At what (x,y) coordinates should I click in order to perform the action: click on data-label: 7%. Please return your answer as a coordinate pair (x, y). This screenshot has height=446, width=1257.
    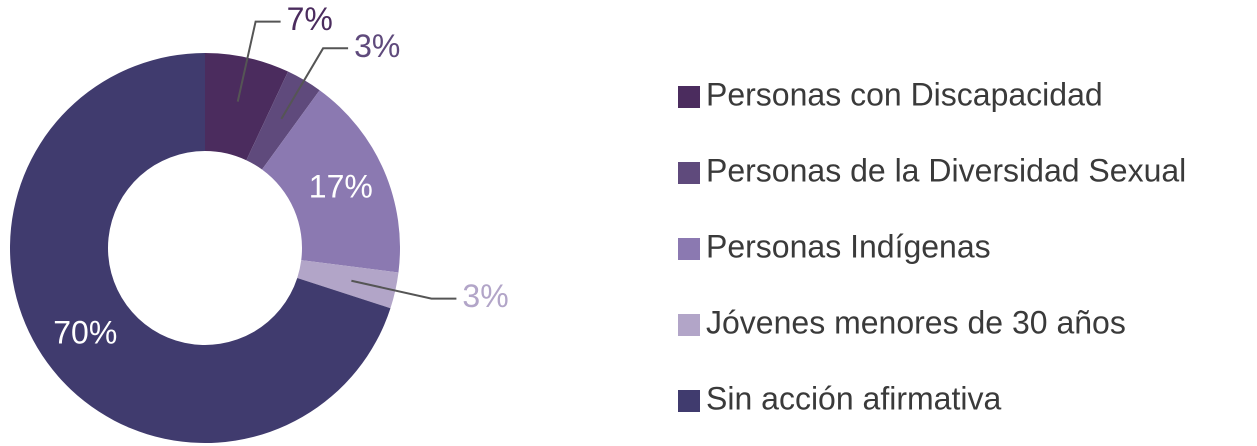
    Looking at the image, I should click on (310, 19).